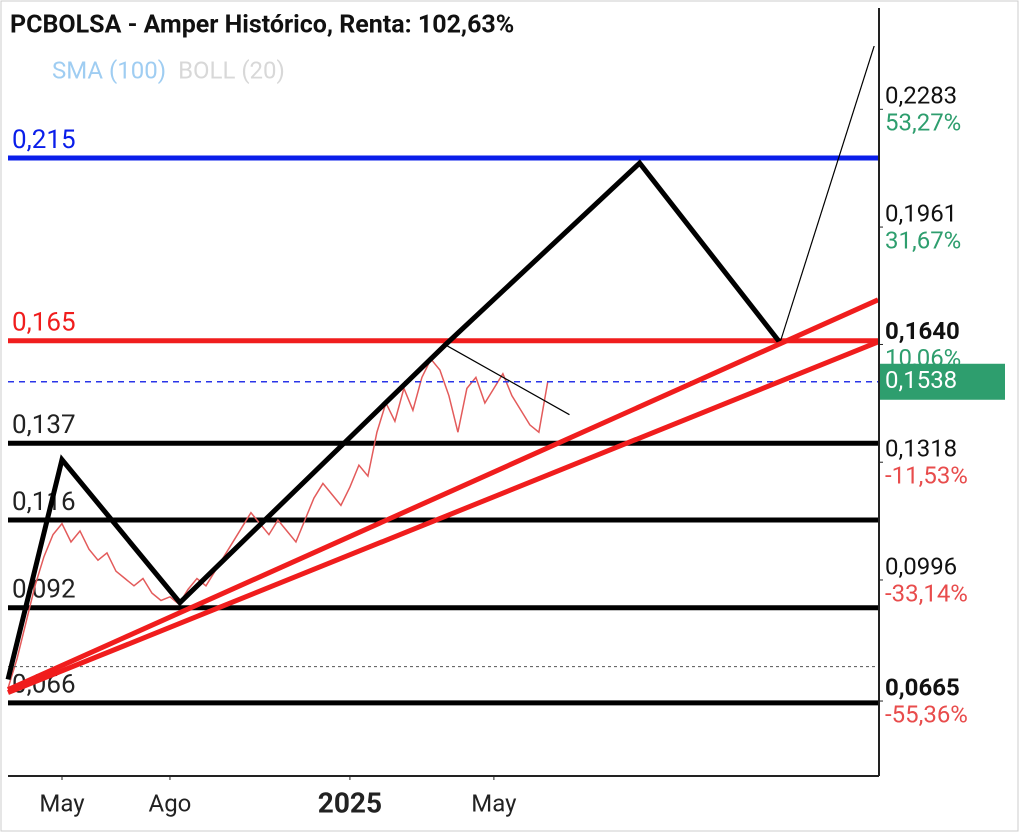  I want to click on x-tick-label: 2025, so click(350, 802).